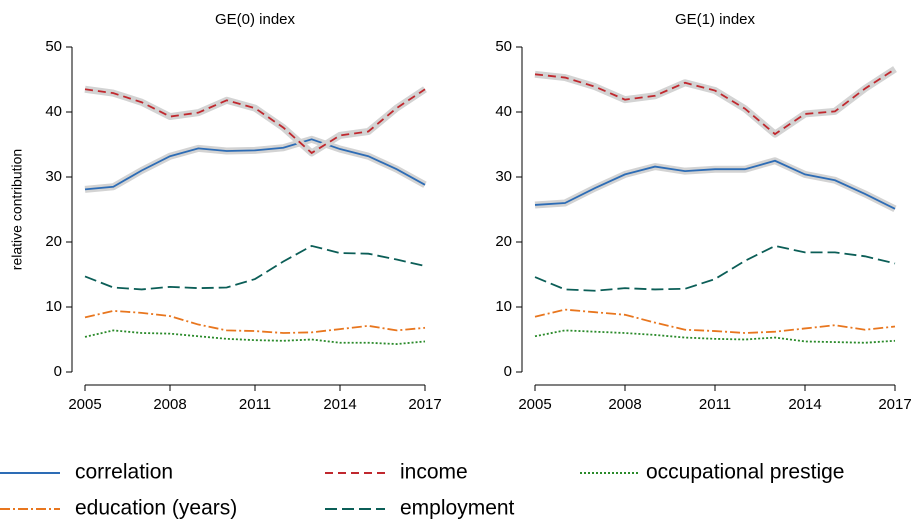 This screenshot has height=527, width=918. I want to click on y-axis-label: relative contribution, so click(17, 209).